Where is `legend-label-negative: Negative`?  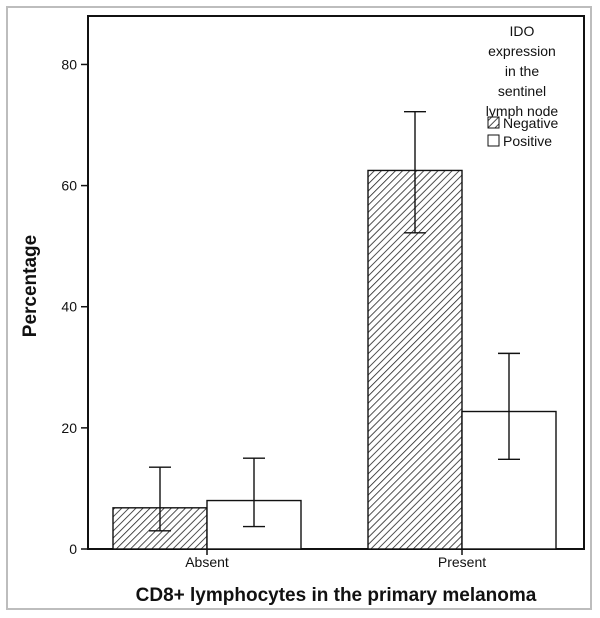 legend-label-negative: Negative is located at coordinates (530, 123).